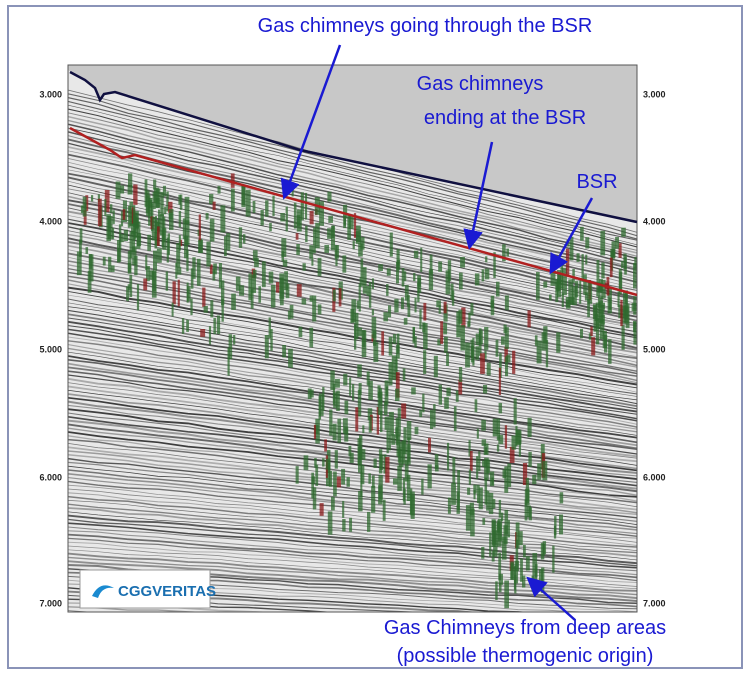 The image size is (750, 675). Describe the element at coordinates (167, 591) in the screenshot. I see `logo-text: CGGVERITAS` at that location.